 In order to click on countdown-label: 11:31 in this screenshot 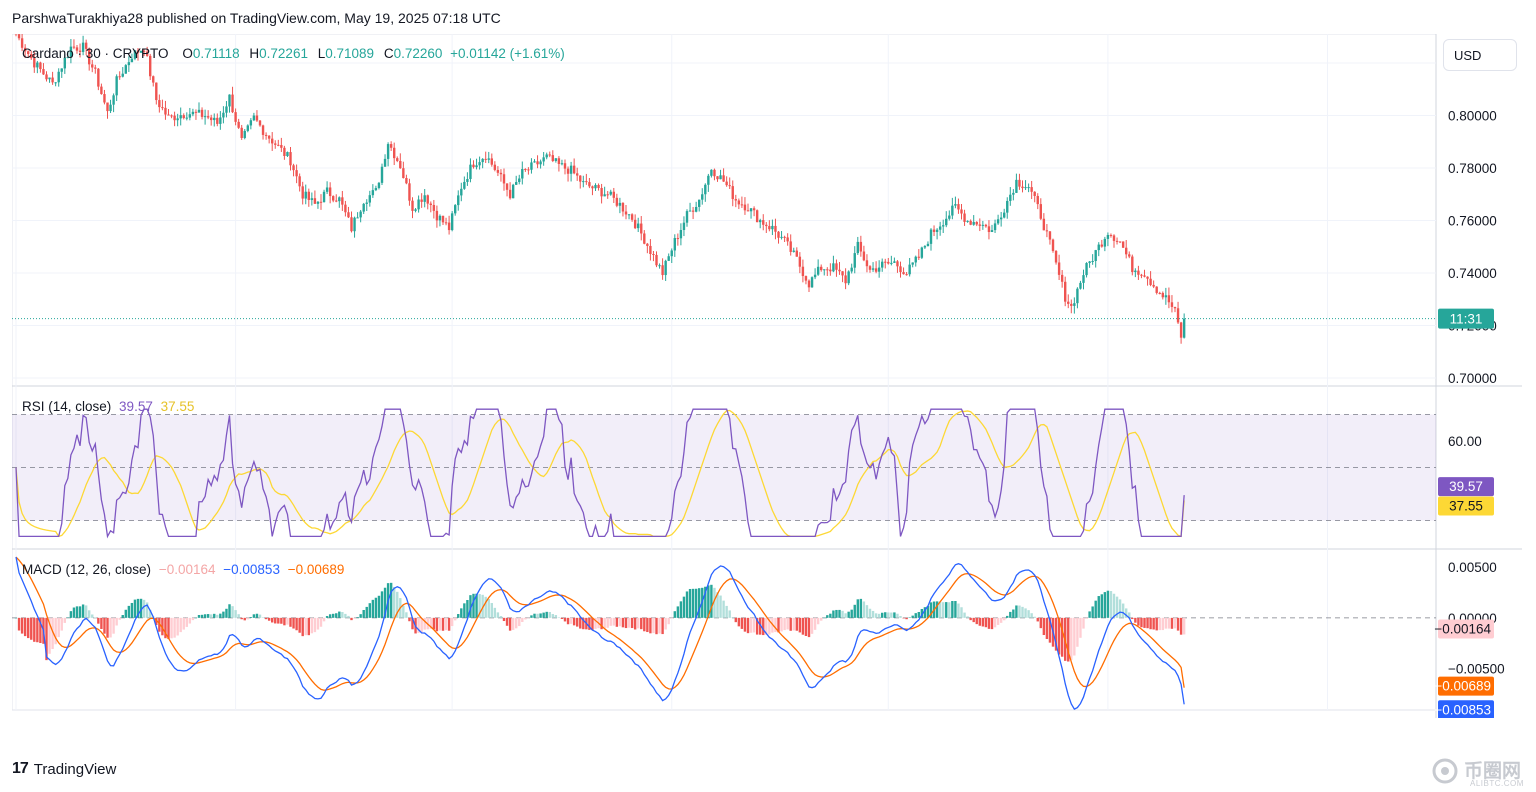, I will do `click(1466, 319)`.